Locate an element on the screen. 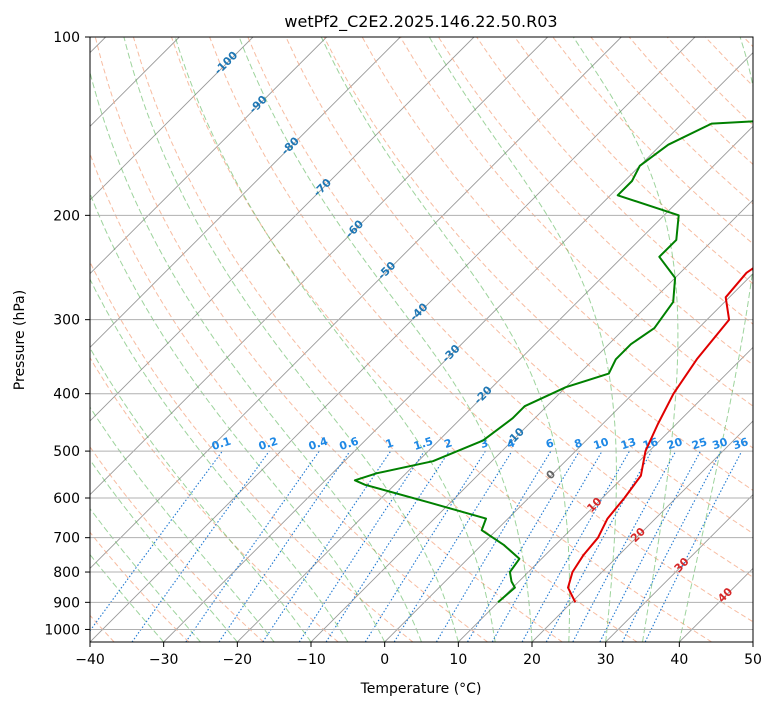 This screenshot has width=775, height=708. x-axis: −40 −30 −20 −10 0 10 20 30 40 50 is located at coordinates (418, 655).